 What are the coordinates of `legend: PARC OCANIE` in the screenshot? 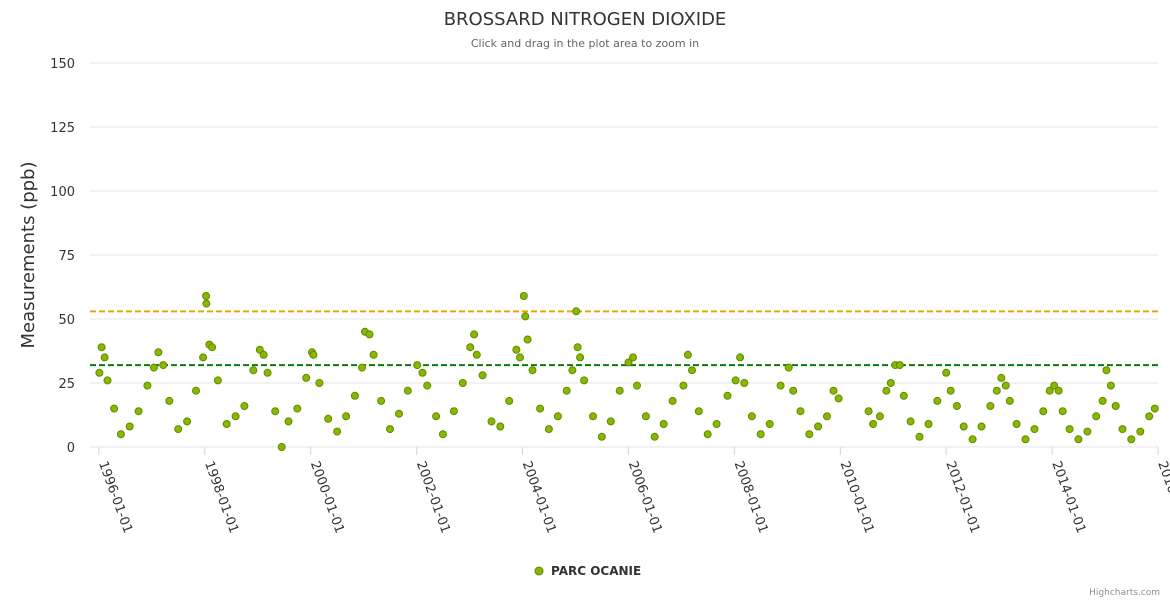 It's located at (587, 571).